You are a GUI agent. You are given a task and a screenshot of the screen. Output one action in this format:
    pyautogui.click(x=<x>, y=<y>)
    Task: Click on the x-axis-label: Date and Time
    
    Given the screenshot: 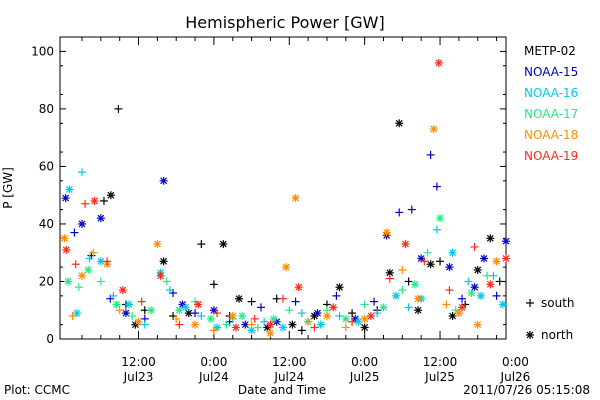 What is the action you would take?
    pyautogui.click(x=282, y=390)
    